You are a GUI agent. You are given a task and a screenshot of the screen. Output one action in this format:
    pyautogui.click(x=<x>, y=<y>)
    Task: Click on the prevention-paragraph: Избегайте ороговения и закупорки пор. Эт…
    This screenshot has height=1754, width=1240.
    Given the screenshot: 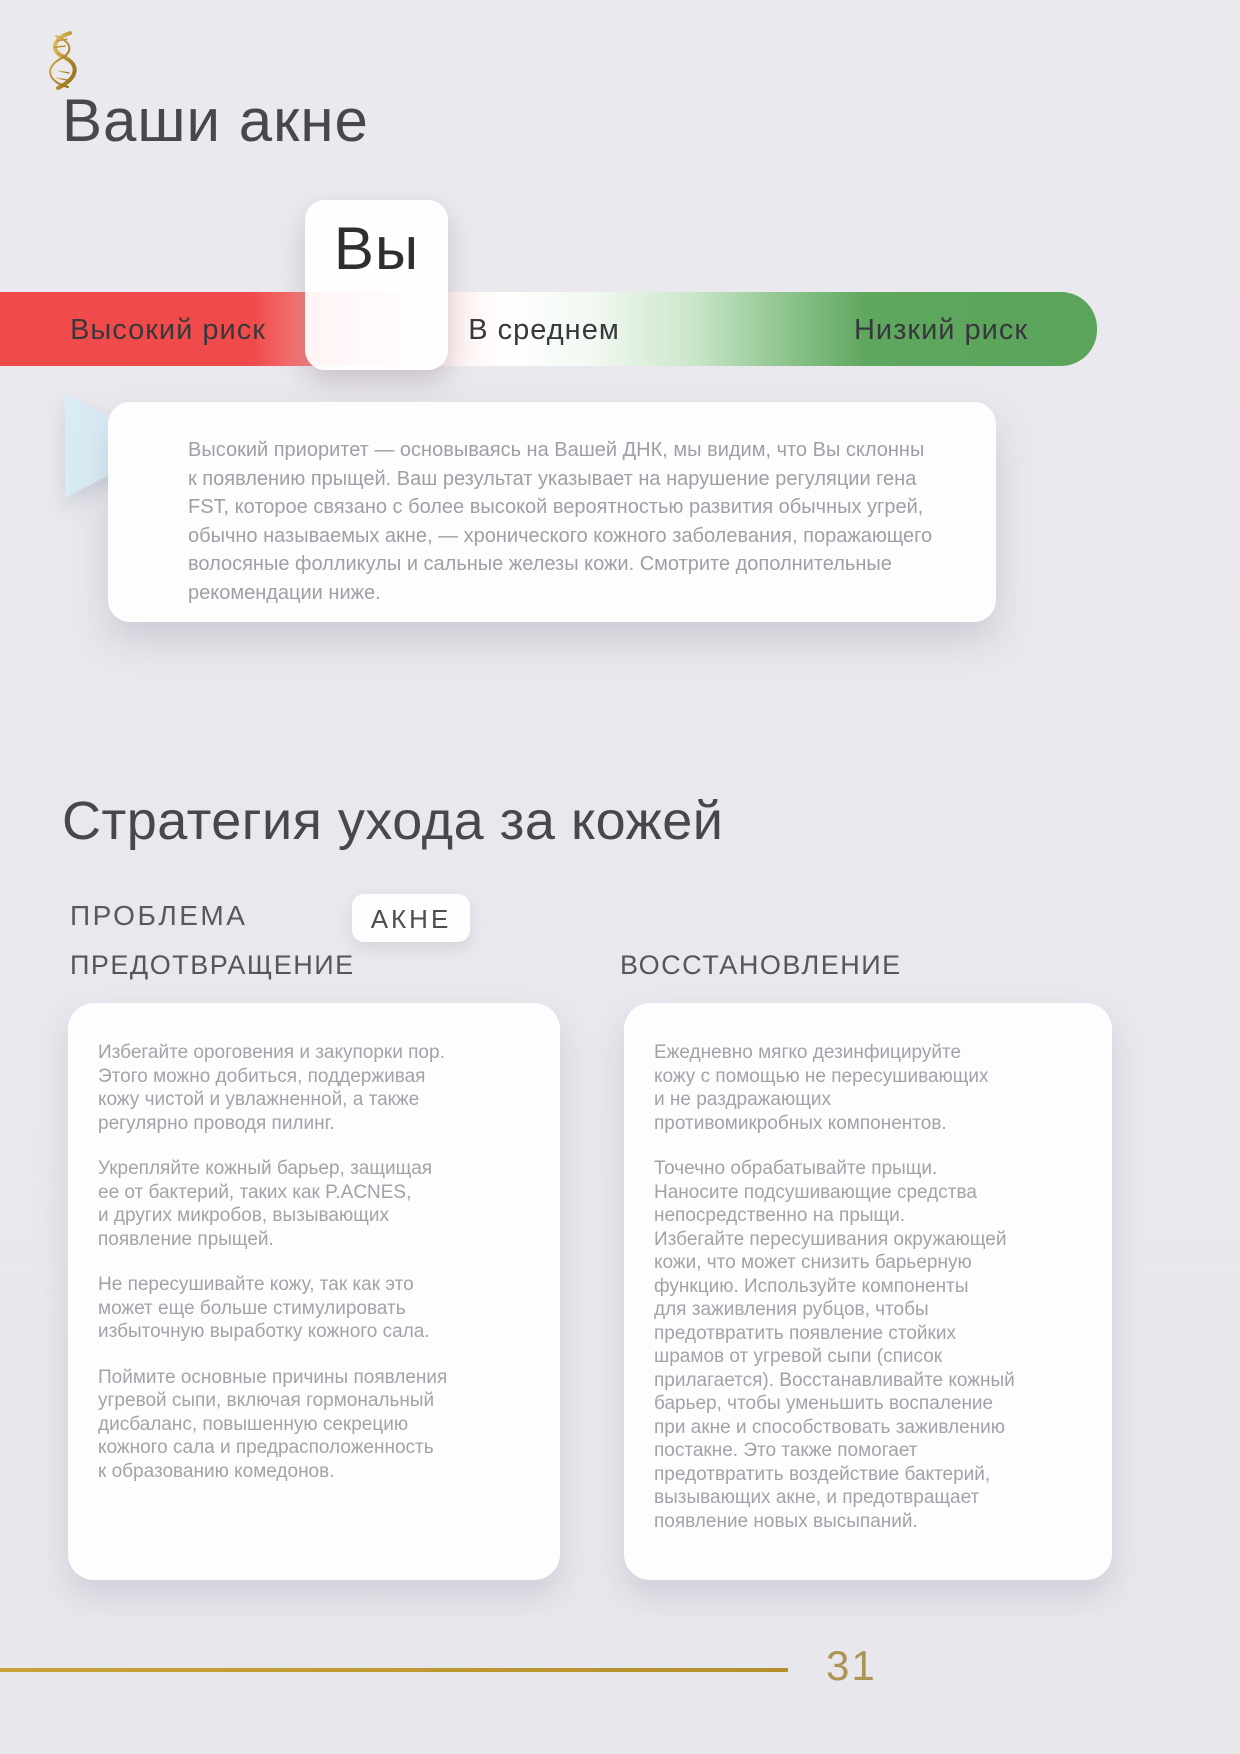 What is the action you would take?
    pyautogui.click(x=271, y=1088)
    